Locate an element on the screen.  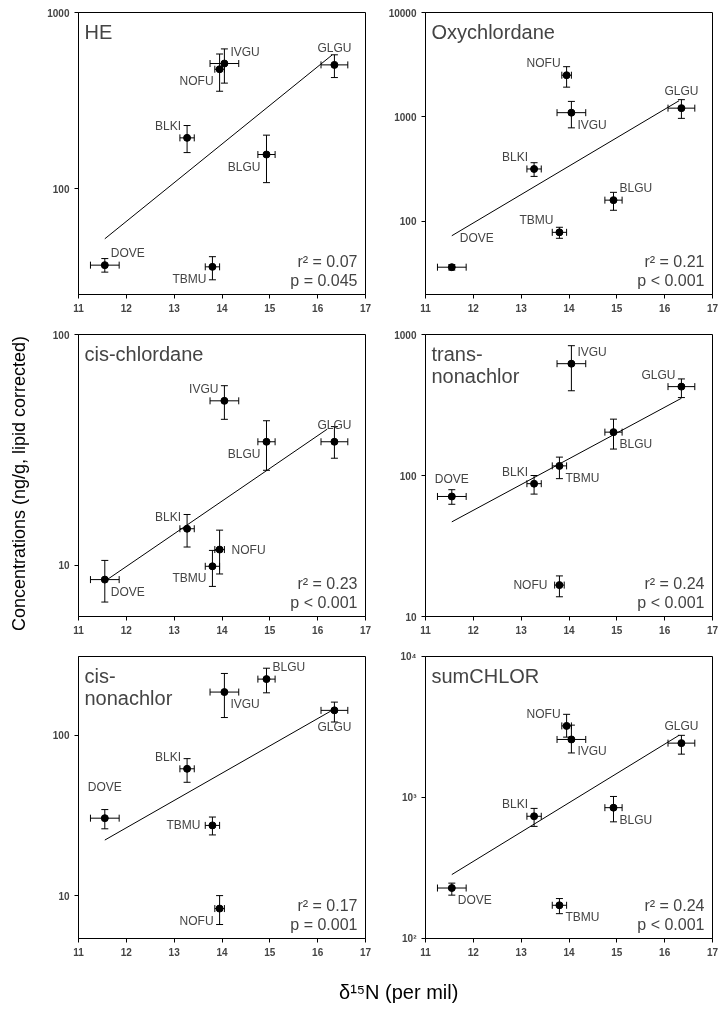
annotation: r² = 0.07 is located at coordinates (327, 261).